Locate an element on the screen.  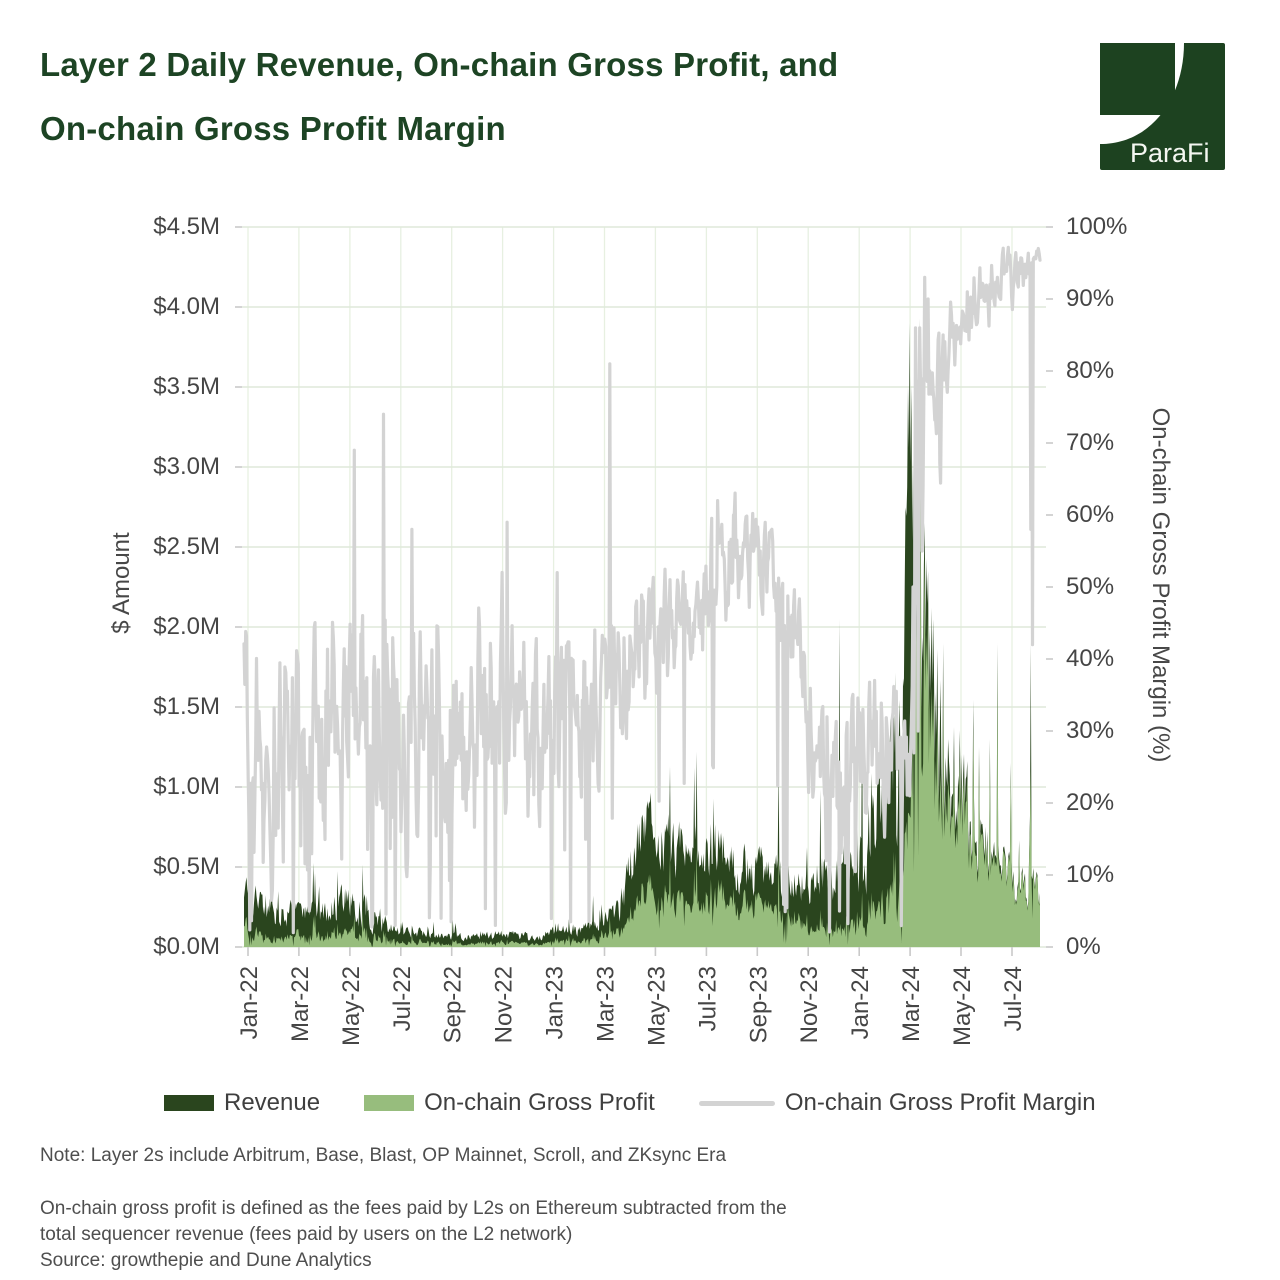
legend-label: On-chain Gross Profit is located at coordinates (539, 1102).